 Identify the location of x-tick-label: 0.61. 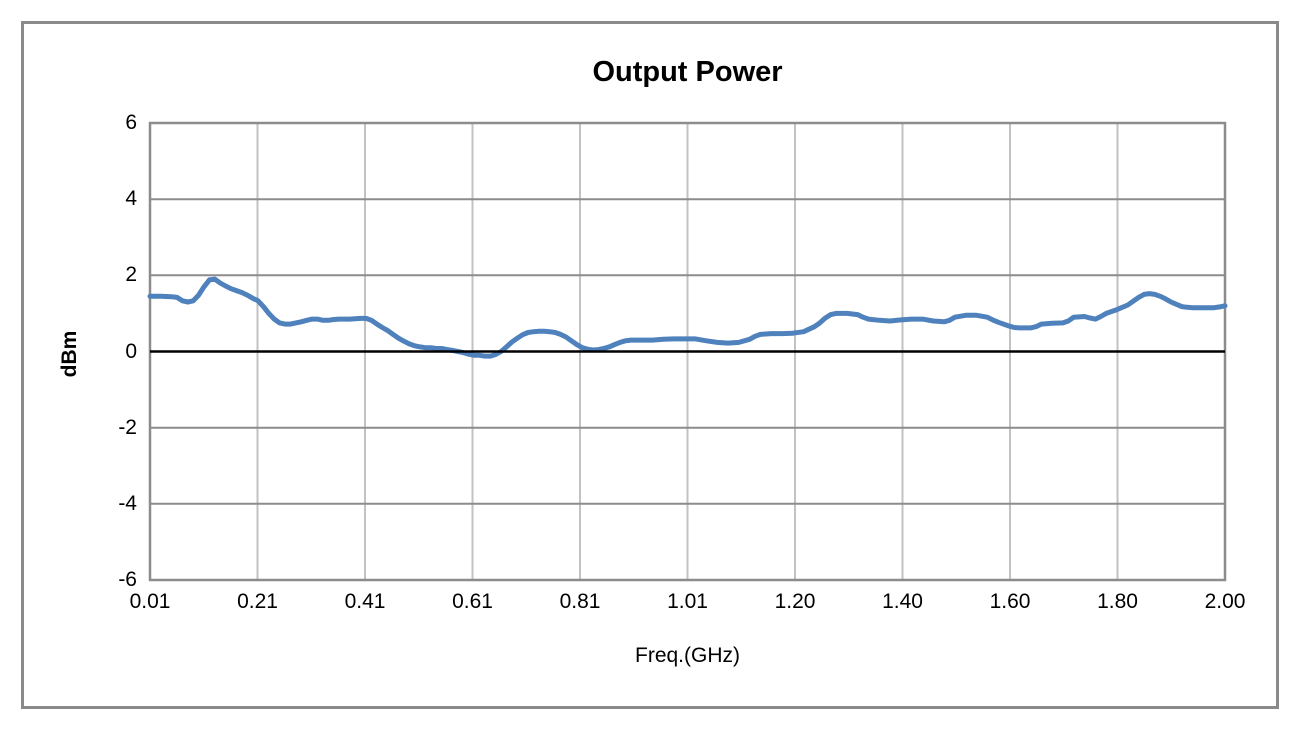
(472, 601).